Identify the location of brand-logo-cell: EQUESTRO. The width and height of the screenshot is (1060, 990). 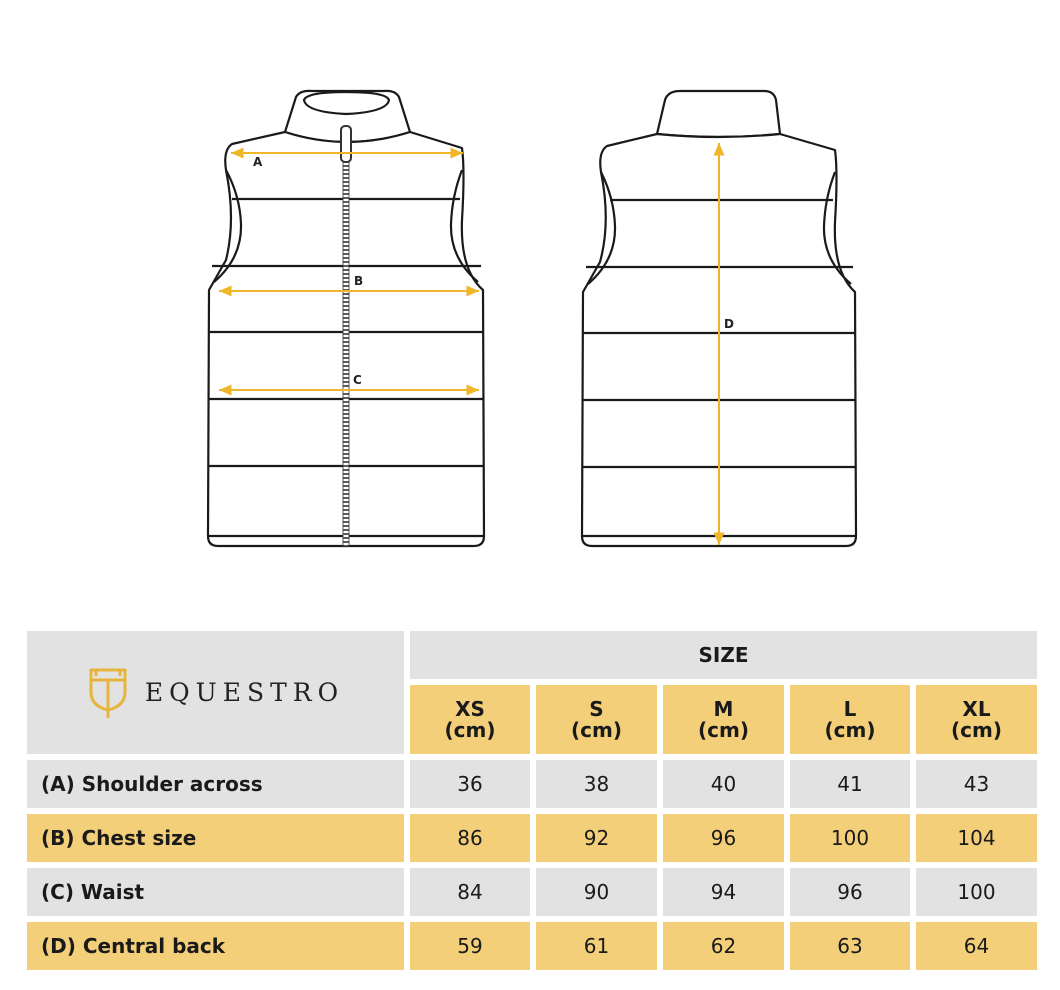
(215, 692).